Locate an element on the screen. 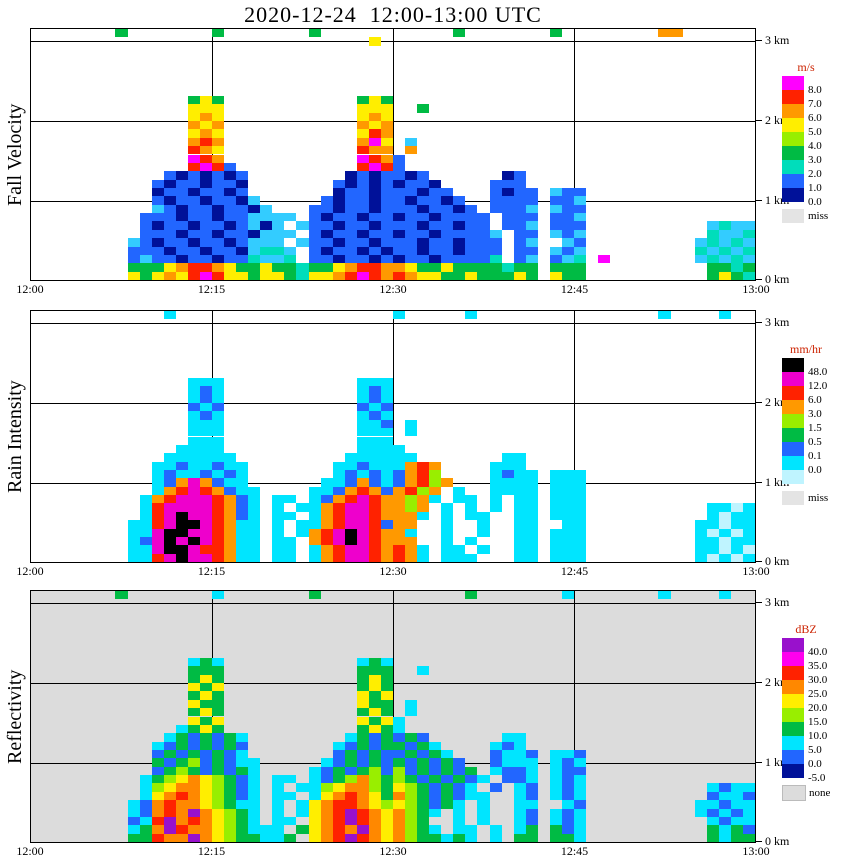  colorbar-units-label: m/s is located at coordinates (806, 67).